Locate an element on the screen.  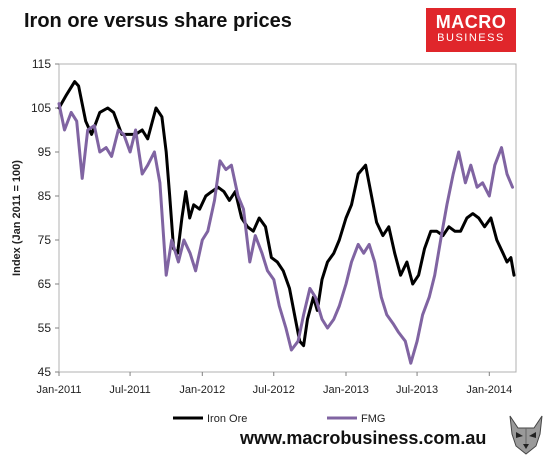
x-tick-label: Jan-2013 is located at coordinates (346, 390).